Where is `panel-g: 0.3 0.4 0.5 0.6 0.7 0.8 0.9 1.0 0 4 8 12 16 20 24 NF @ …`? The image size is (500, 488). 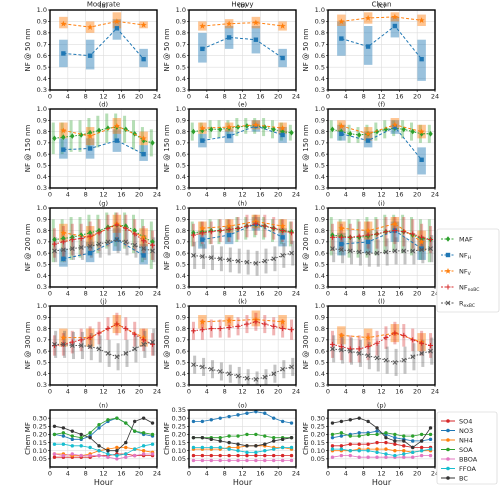
panel-g: 0.3 0.4 0.5 0.6 0.7 0.8 0.9 1.0 0 4 8 12 16 20 24 NF @ … is located at coordinates (92, 249).